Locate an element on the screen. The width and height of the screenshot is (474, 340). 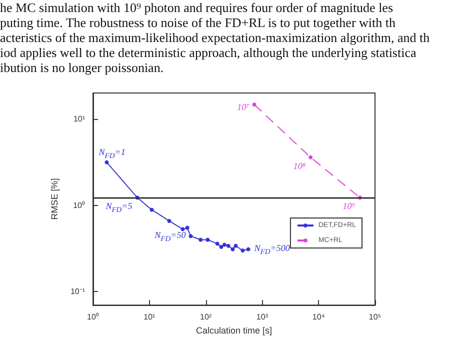
x-axis-title: Calculation time [s] is located at coordinates (234, 331).